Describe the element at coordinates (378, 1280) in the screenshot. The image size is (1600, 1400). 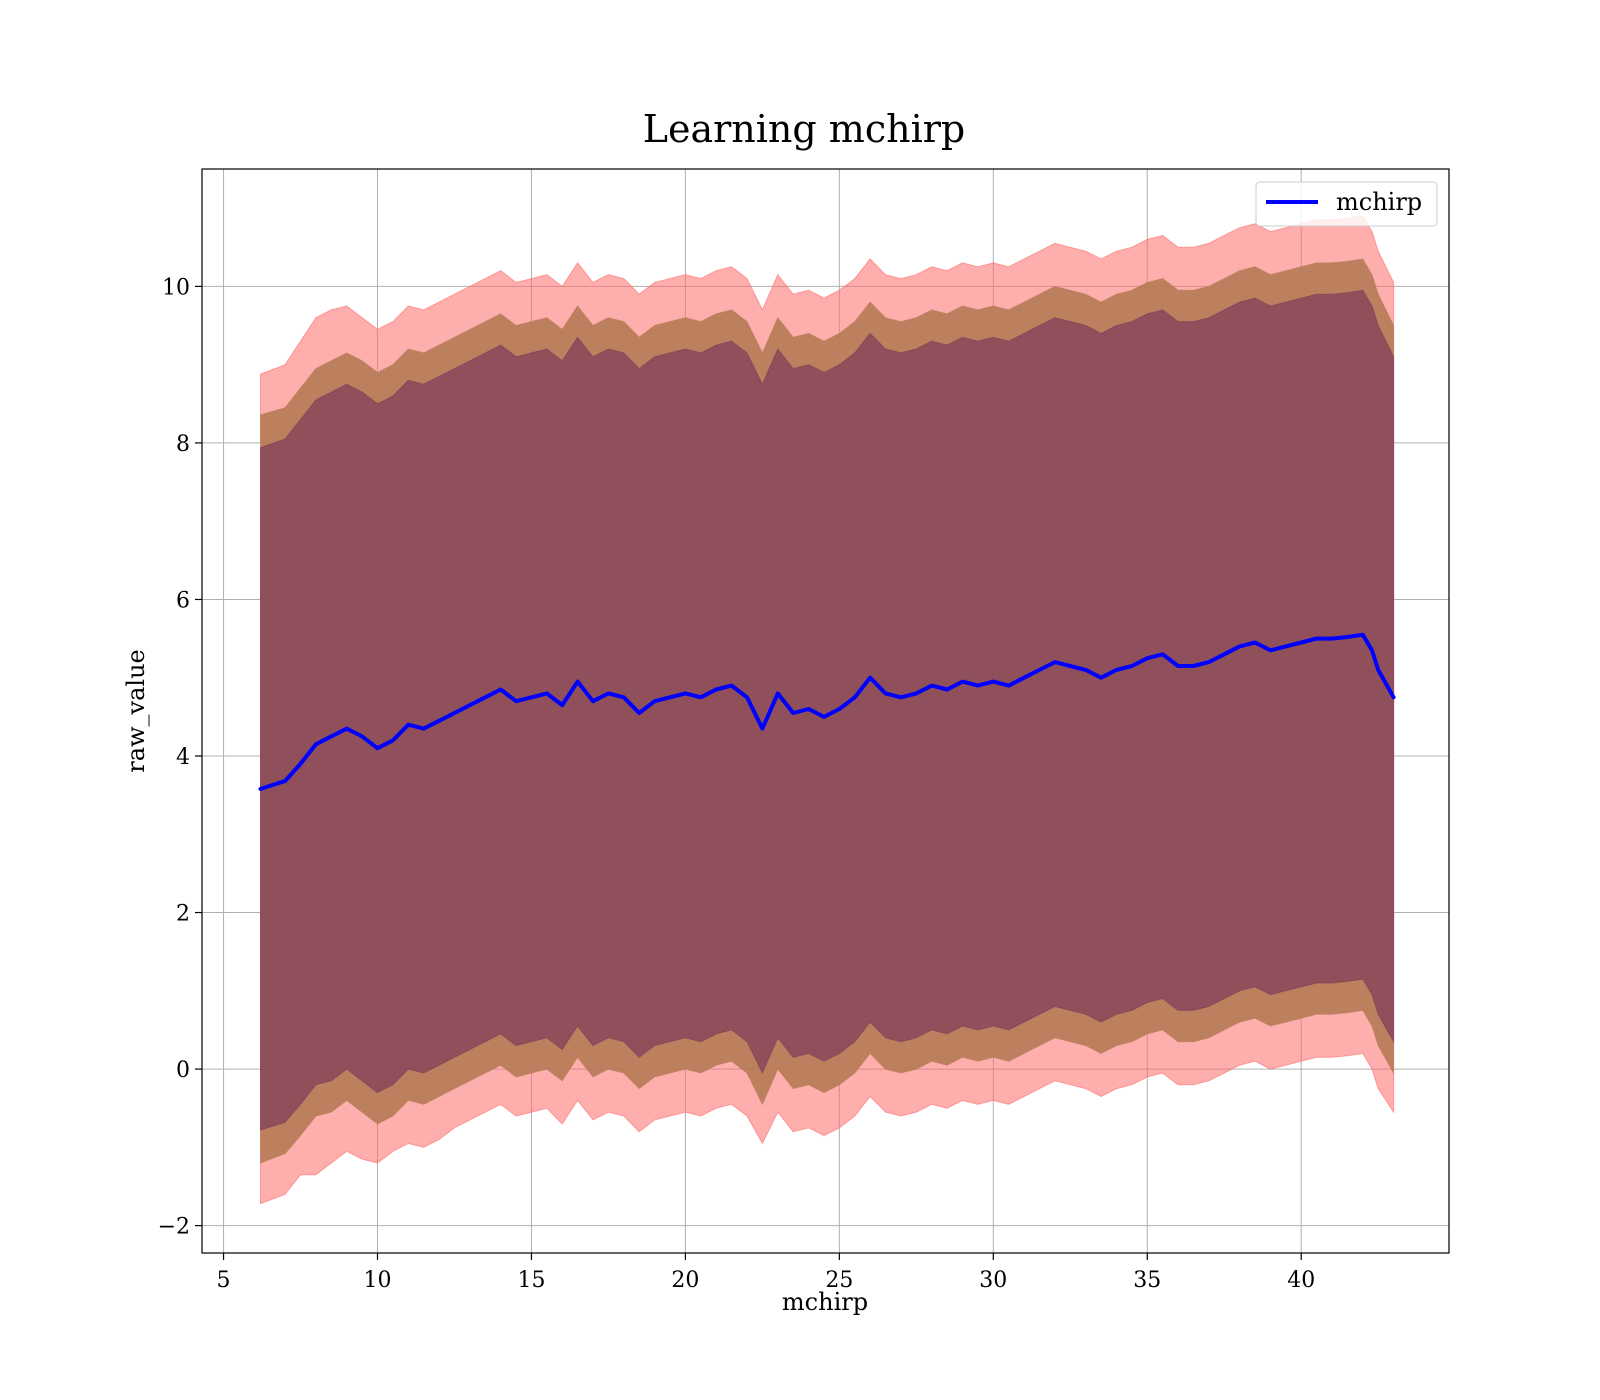
I see `x-tick-label: 10` at that location.